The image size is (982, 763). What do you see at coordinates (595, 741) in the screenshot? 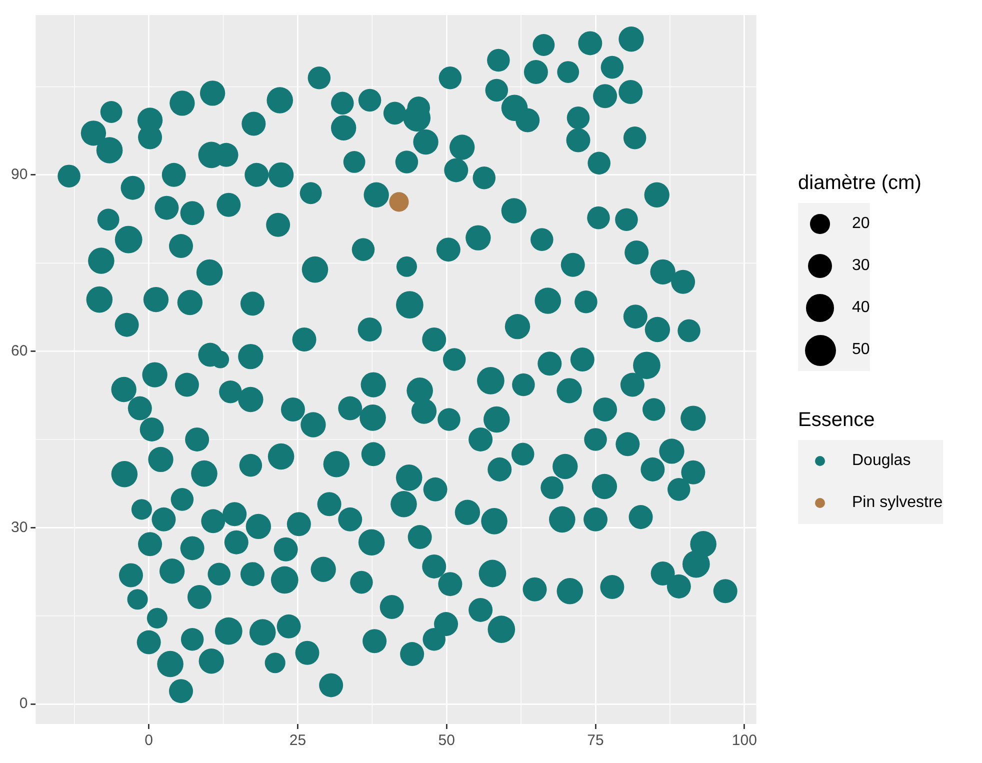
I see `x-tick-label: 75` at bounding box center [595, 741].